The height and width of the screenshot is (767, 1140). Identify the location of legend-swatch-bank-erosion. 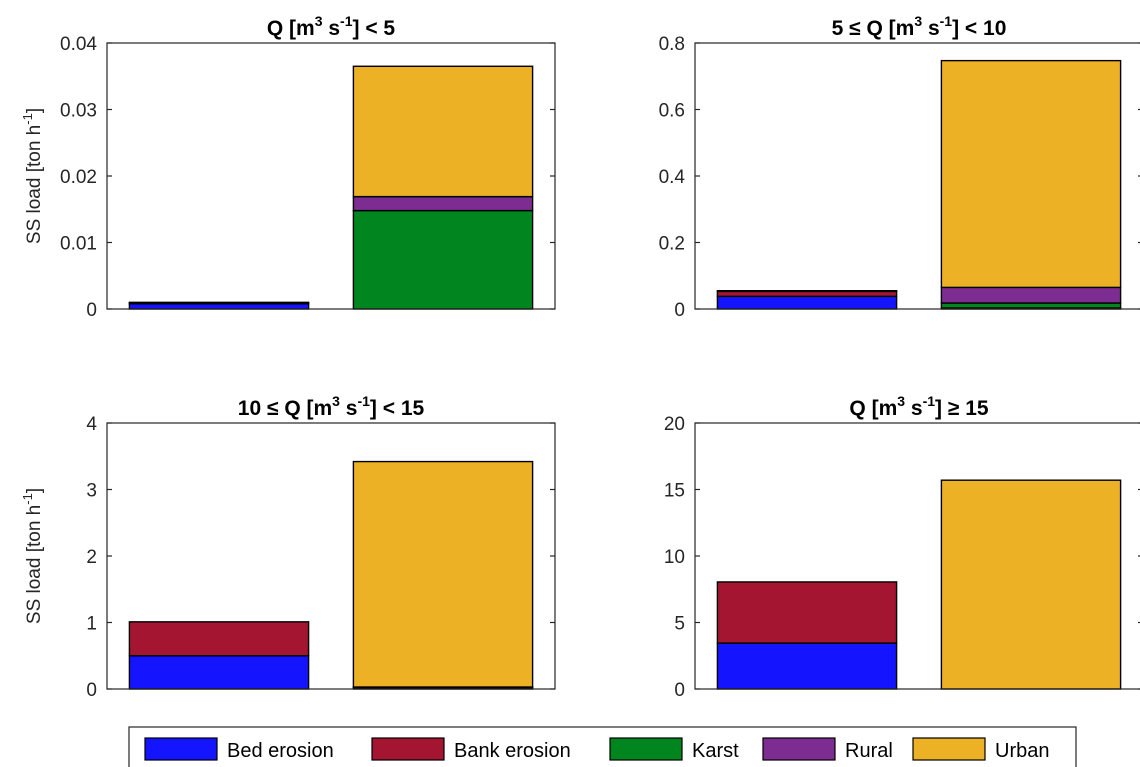
(408, 749).